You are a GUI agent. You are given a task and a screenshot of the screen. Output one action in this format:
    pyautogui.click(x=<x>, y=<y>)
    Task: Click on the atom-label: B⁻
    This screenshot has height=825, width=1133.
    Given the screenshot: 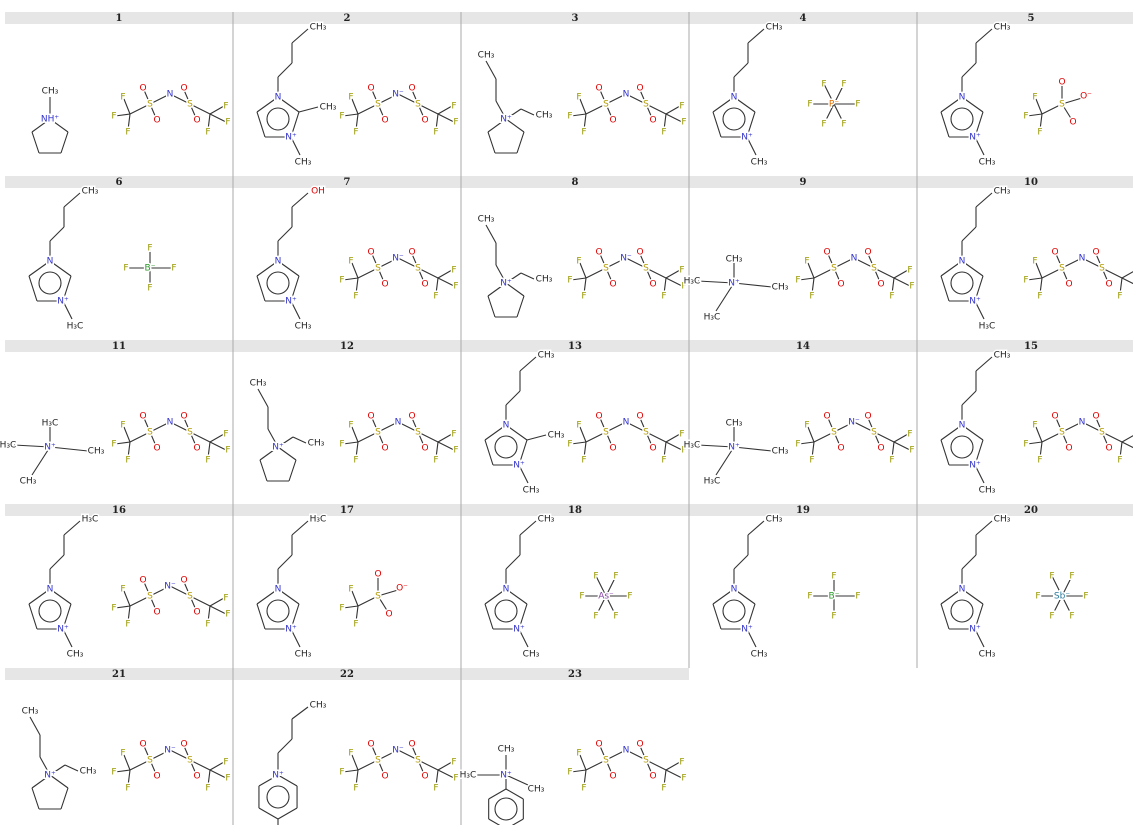 What is the action you would take?
    pyautogui.click(x=150, y=269)
    